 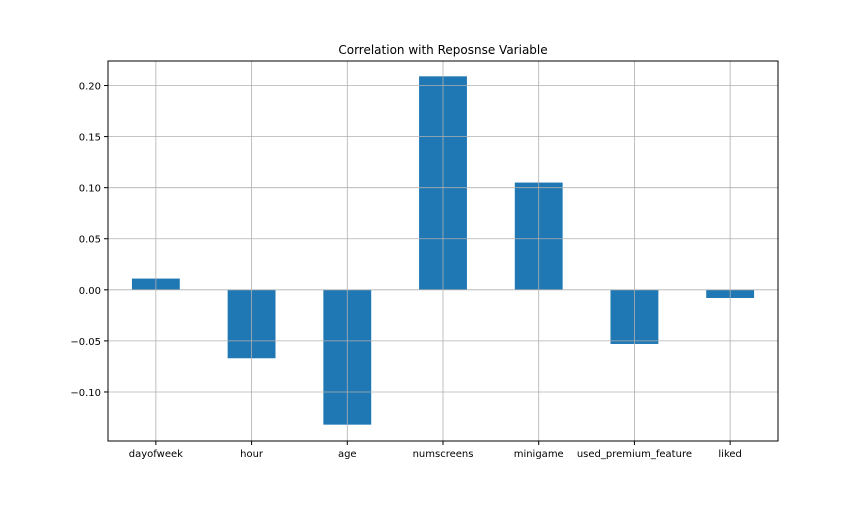 I want to click on y-tick-label: 0.15, so click(x=90, y=138).